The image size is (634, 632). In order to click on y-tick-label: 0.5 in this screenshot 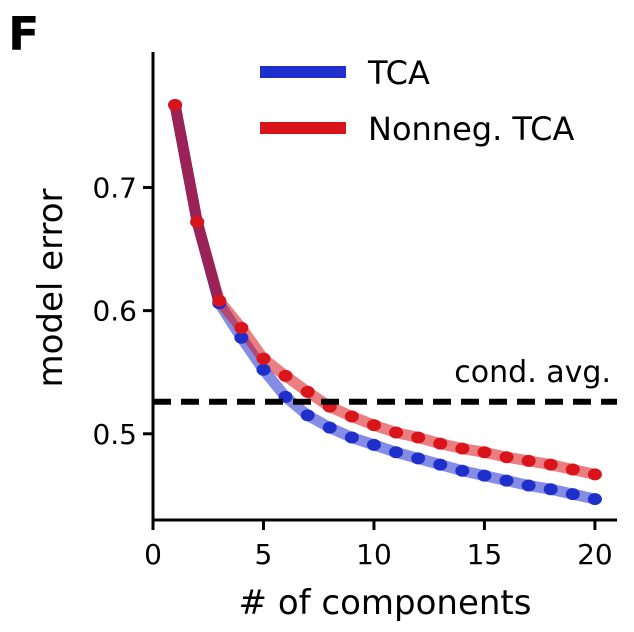, I will do `click(114, 434)`.